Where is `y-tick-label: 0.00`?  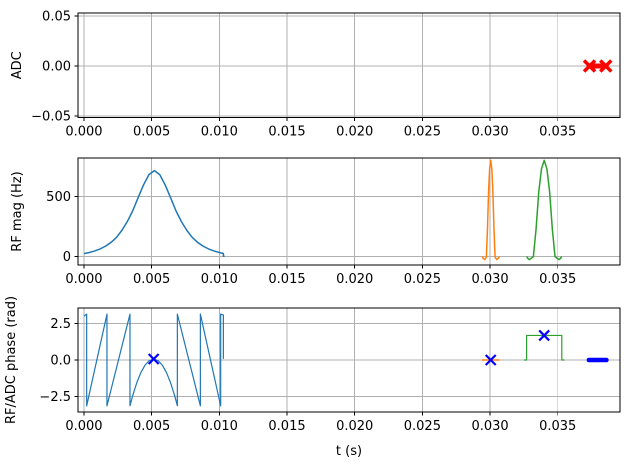 y-tick-label: 0.00 is located at coordinates (56, 67).